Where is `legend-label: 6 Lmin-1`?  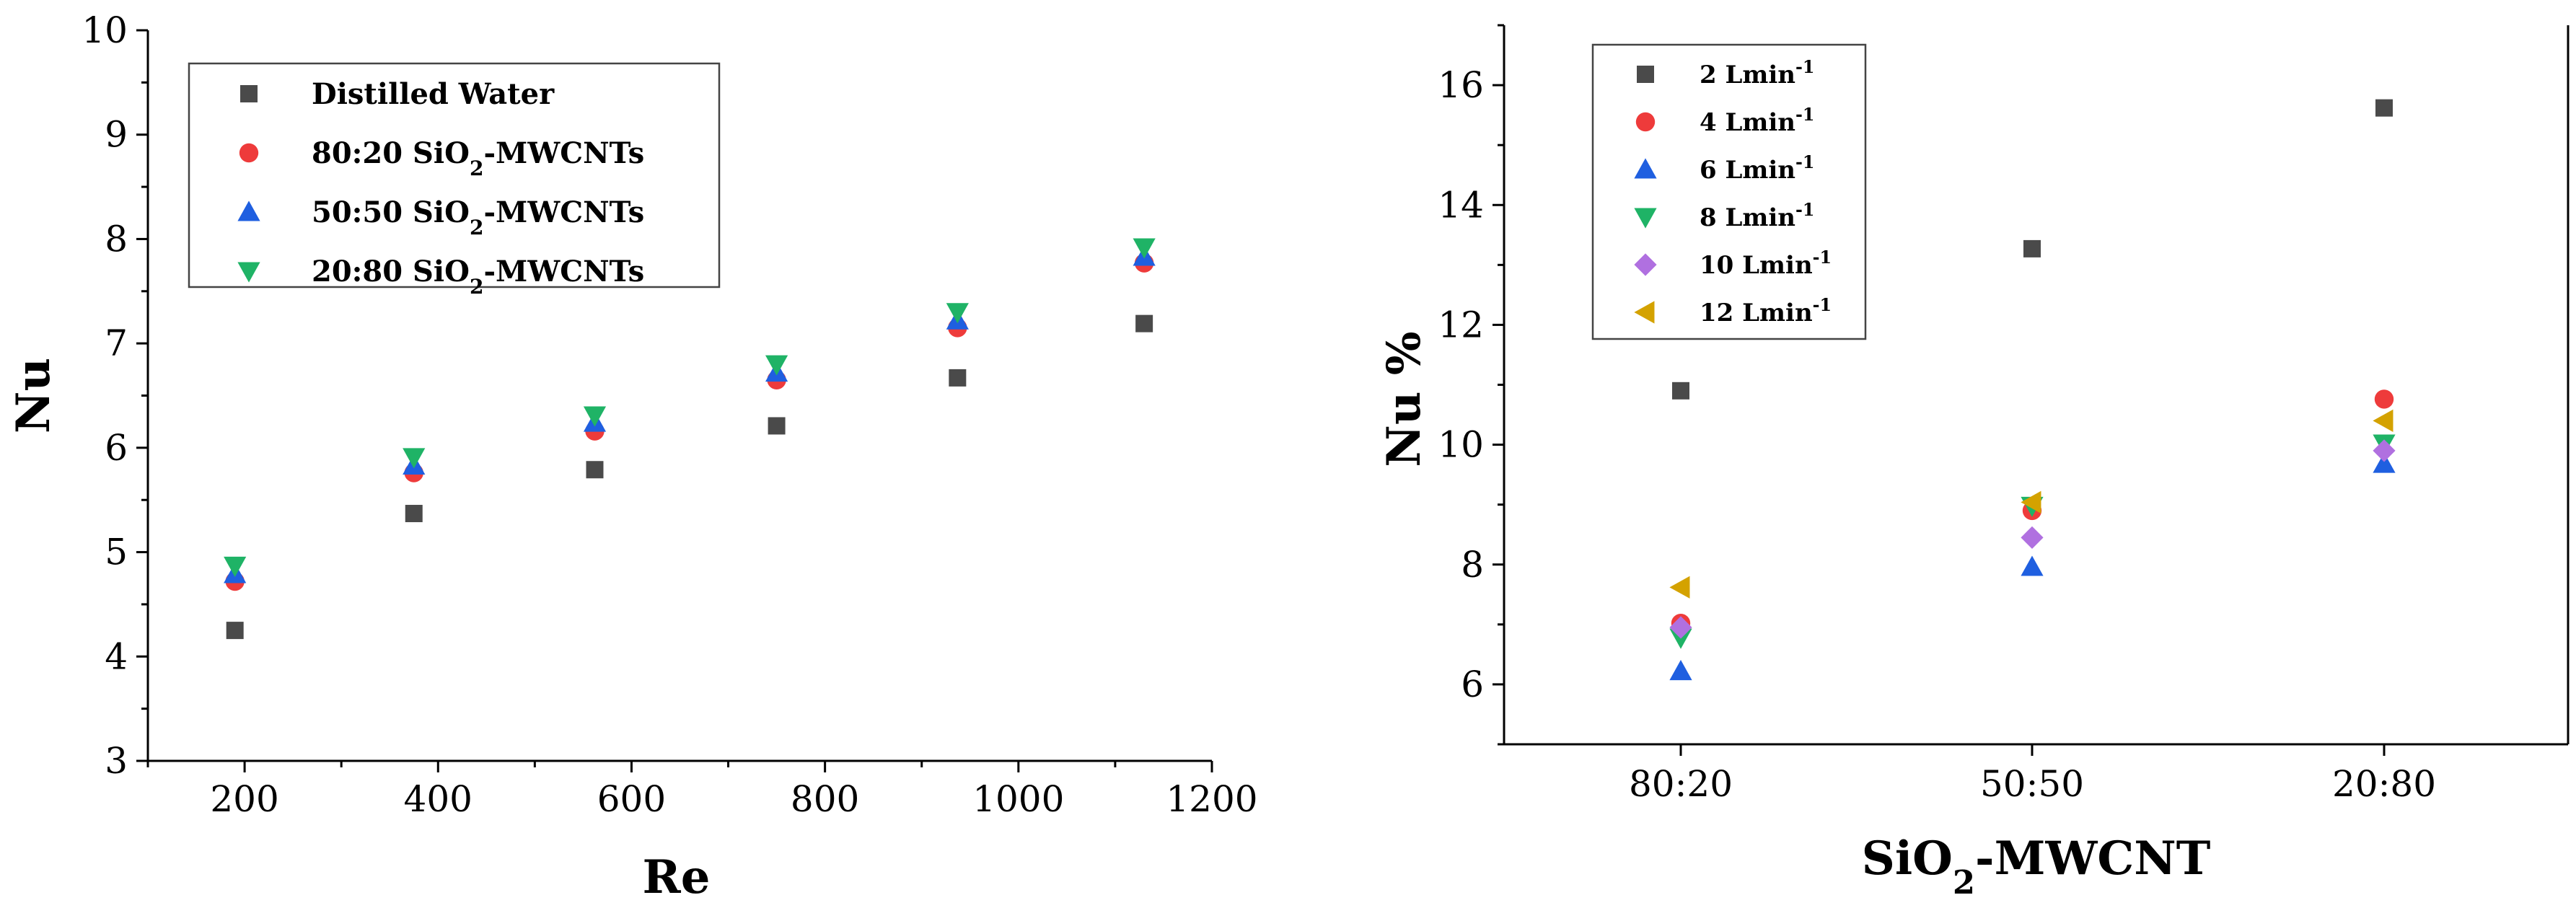 legend-label: 6 Lmin-1 is located at coordinates (1757, 168).